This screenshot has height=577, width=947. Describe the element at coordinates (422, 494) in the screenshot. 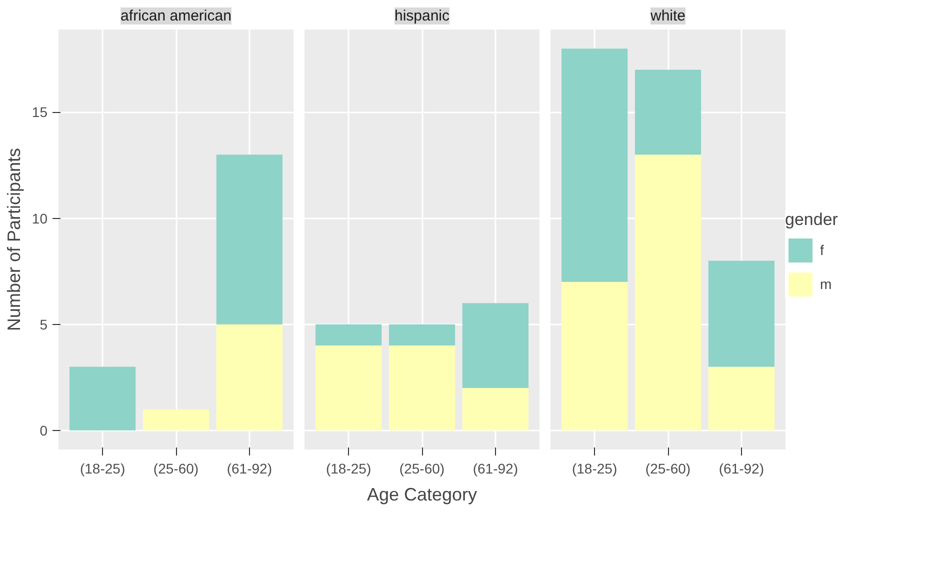

I see `x-axis-title: Age Category` at that location.